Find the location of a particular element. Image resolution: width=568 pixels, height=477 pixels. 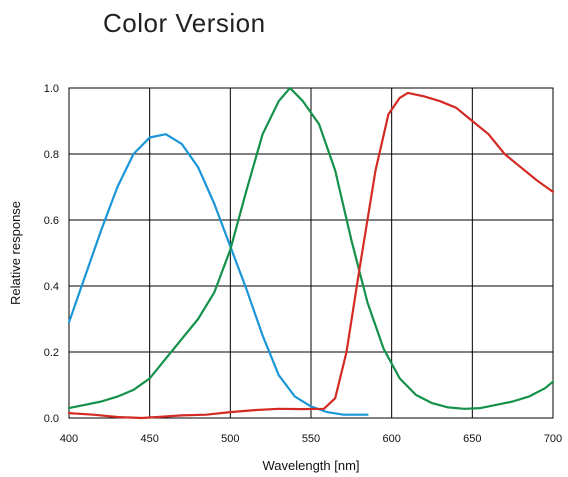

y-tick-labels: 0.0 0.2 0.4 0.6 0.8 1.0 is located at coordinates (51, 254).